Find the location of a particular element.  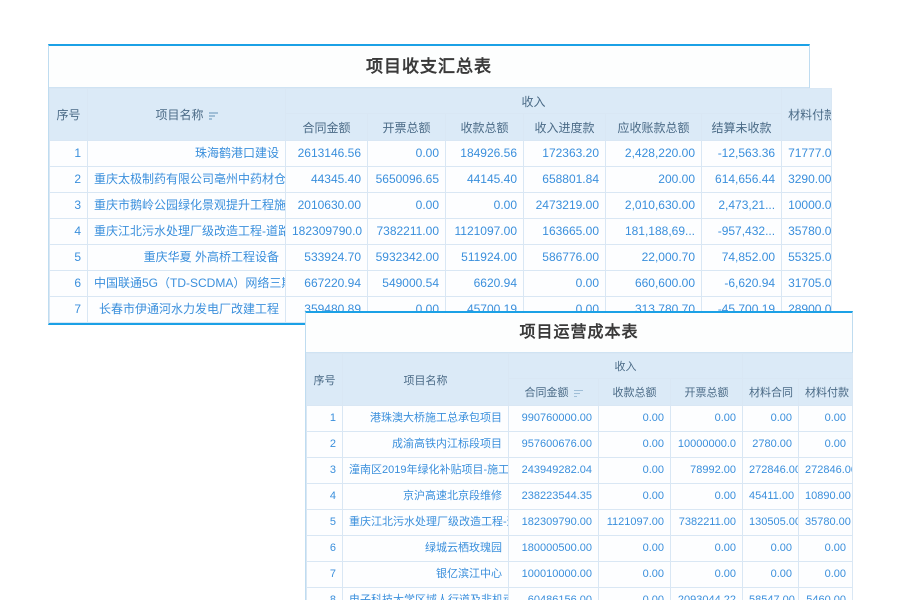

cell-material-payment: 35780.00 is located at coordinates (807, 231).